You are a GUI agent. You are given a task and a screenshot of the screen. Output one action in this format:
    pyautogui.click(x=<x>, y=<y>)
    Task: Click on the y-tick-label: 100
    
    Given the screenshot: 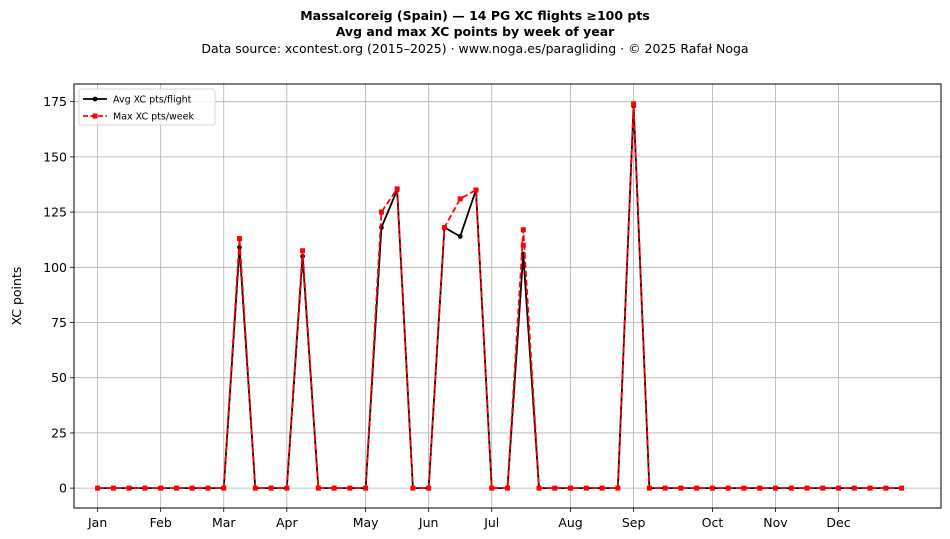 What is the action you would take?
    pyautogui.click(x=55, y=267)
    